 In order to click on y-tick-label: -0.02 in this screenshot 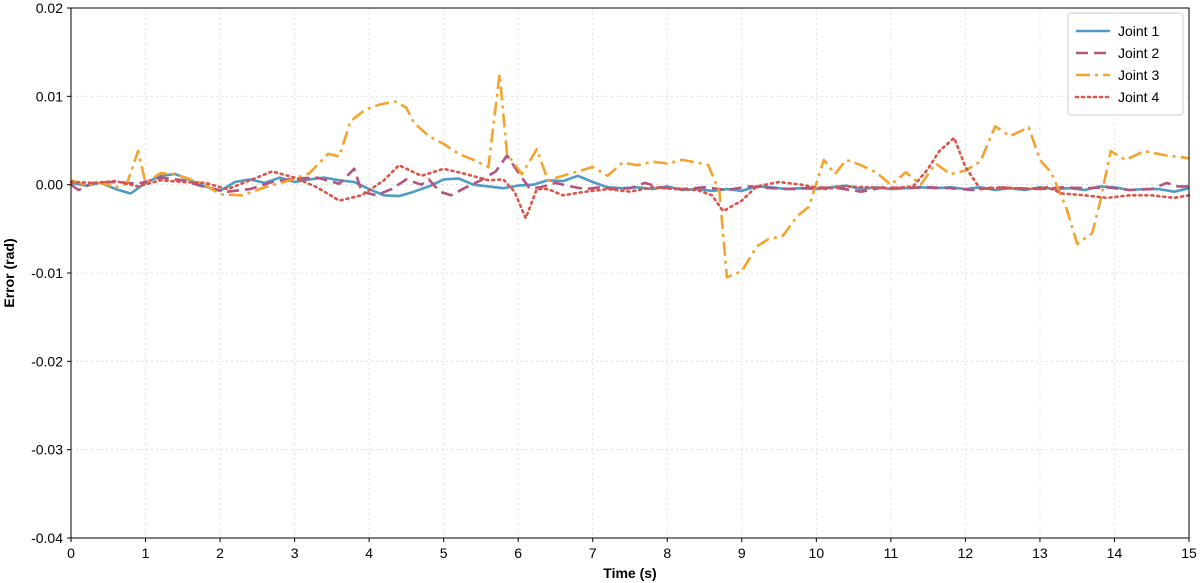, I will do `click(47, 361)`.